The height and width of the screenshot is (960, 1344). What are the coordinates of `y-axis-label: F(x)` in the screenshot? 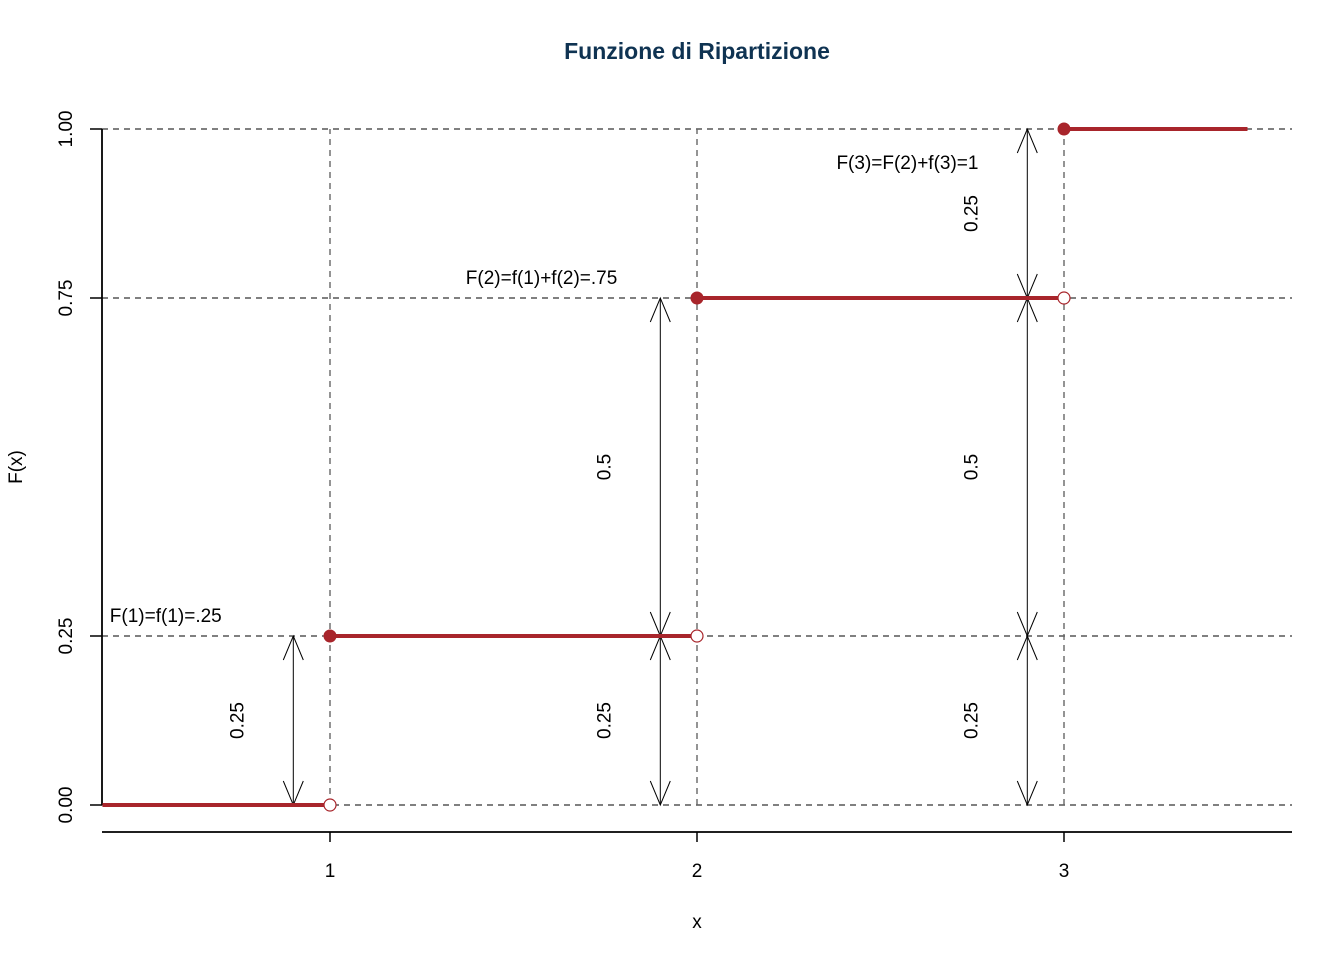 It's located at (16, 467).